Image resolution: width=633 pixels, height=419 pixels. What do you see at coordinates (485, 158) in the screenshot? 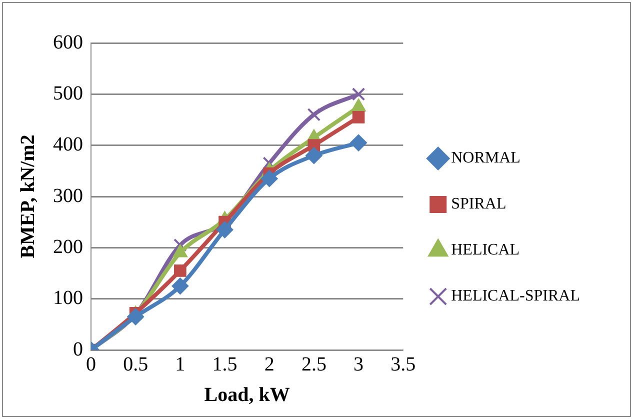
I see `legend-label: NORMAL` at bounding box center [485, 158].